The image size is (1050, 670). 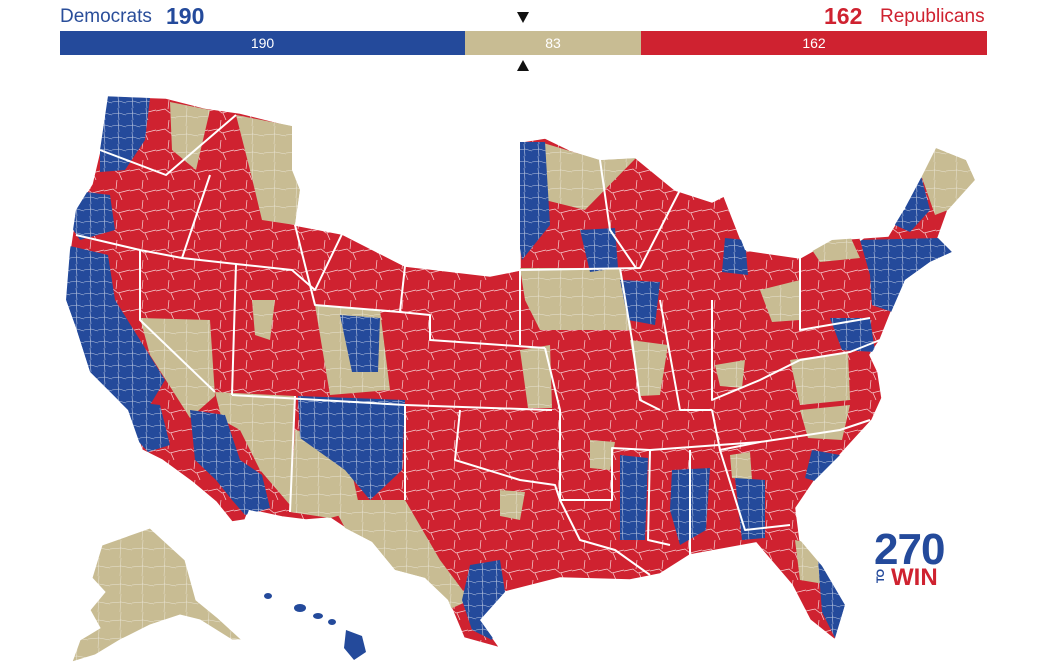 What do you see at coordinates (115, 327) in the screenshot?
I see `dem-california-coast` at bounding box center [115, 327].